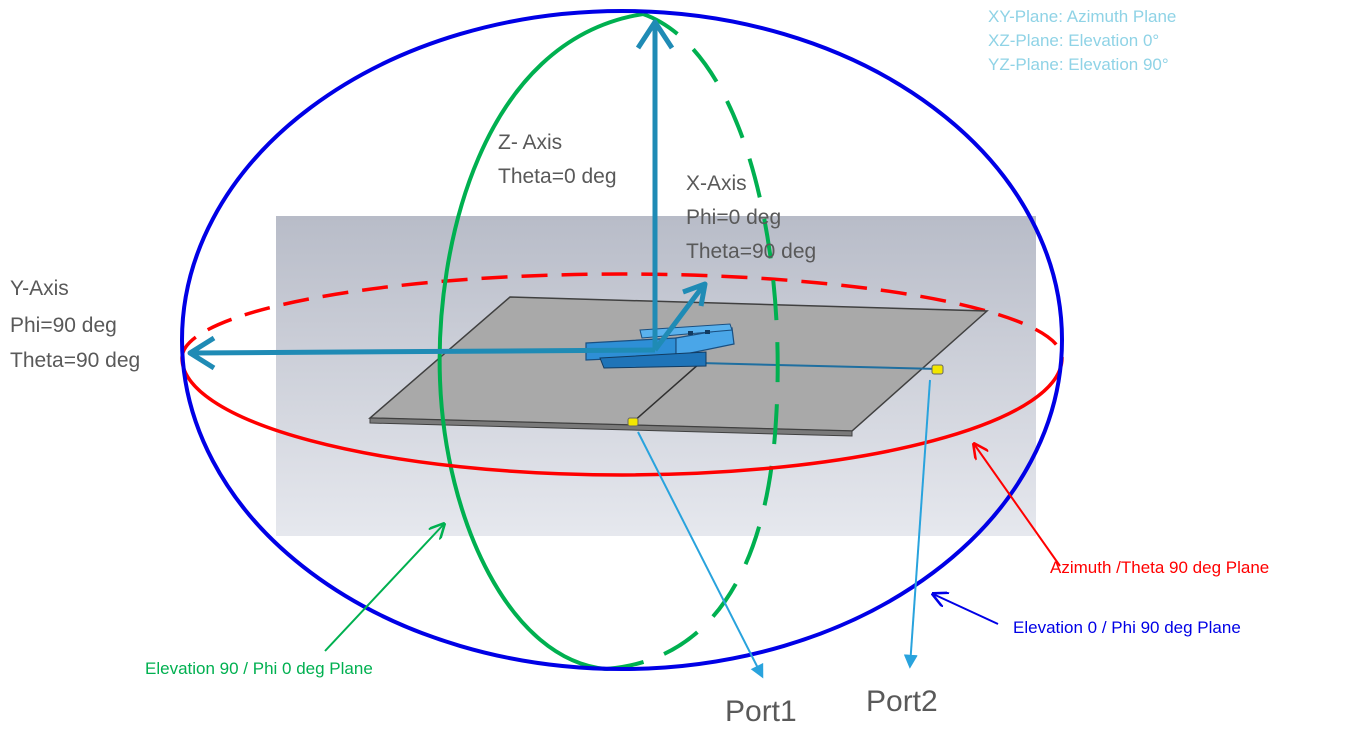 This screenshot has height=732, width=1371. Describe the element at coordinates (75, 360) in the screenshot. I see `y-axis-theta-label: Theta=90 deg` at that location.